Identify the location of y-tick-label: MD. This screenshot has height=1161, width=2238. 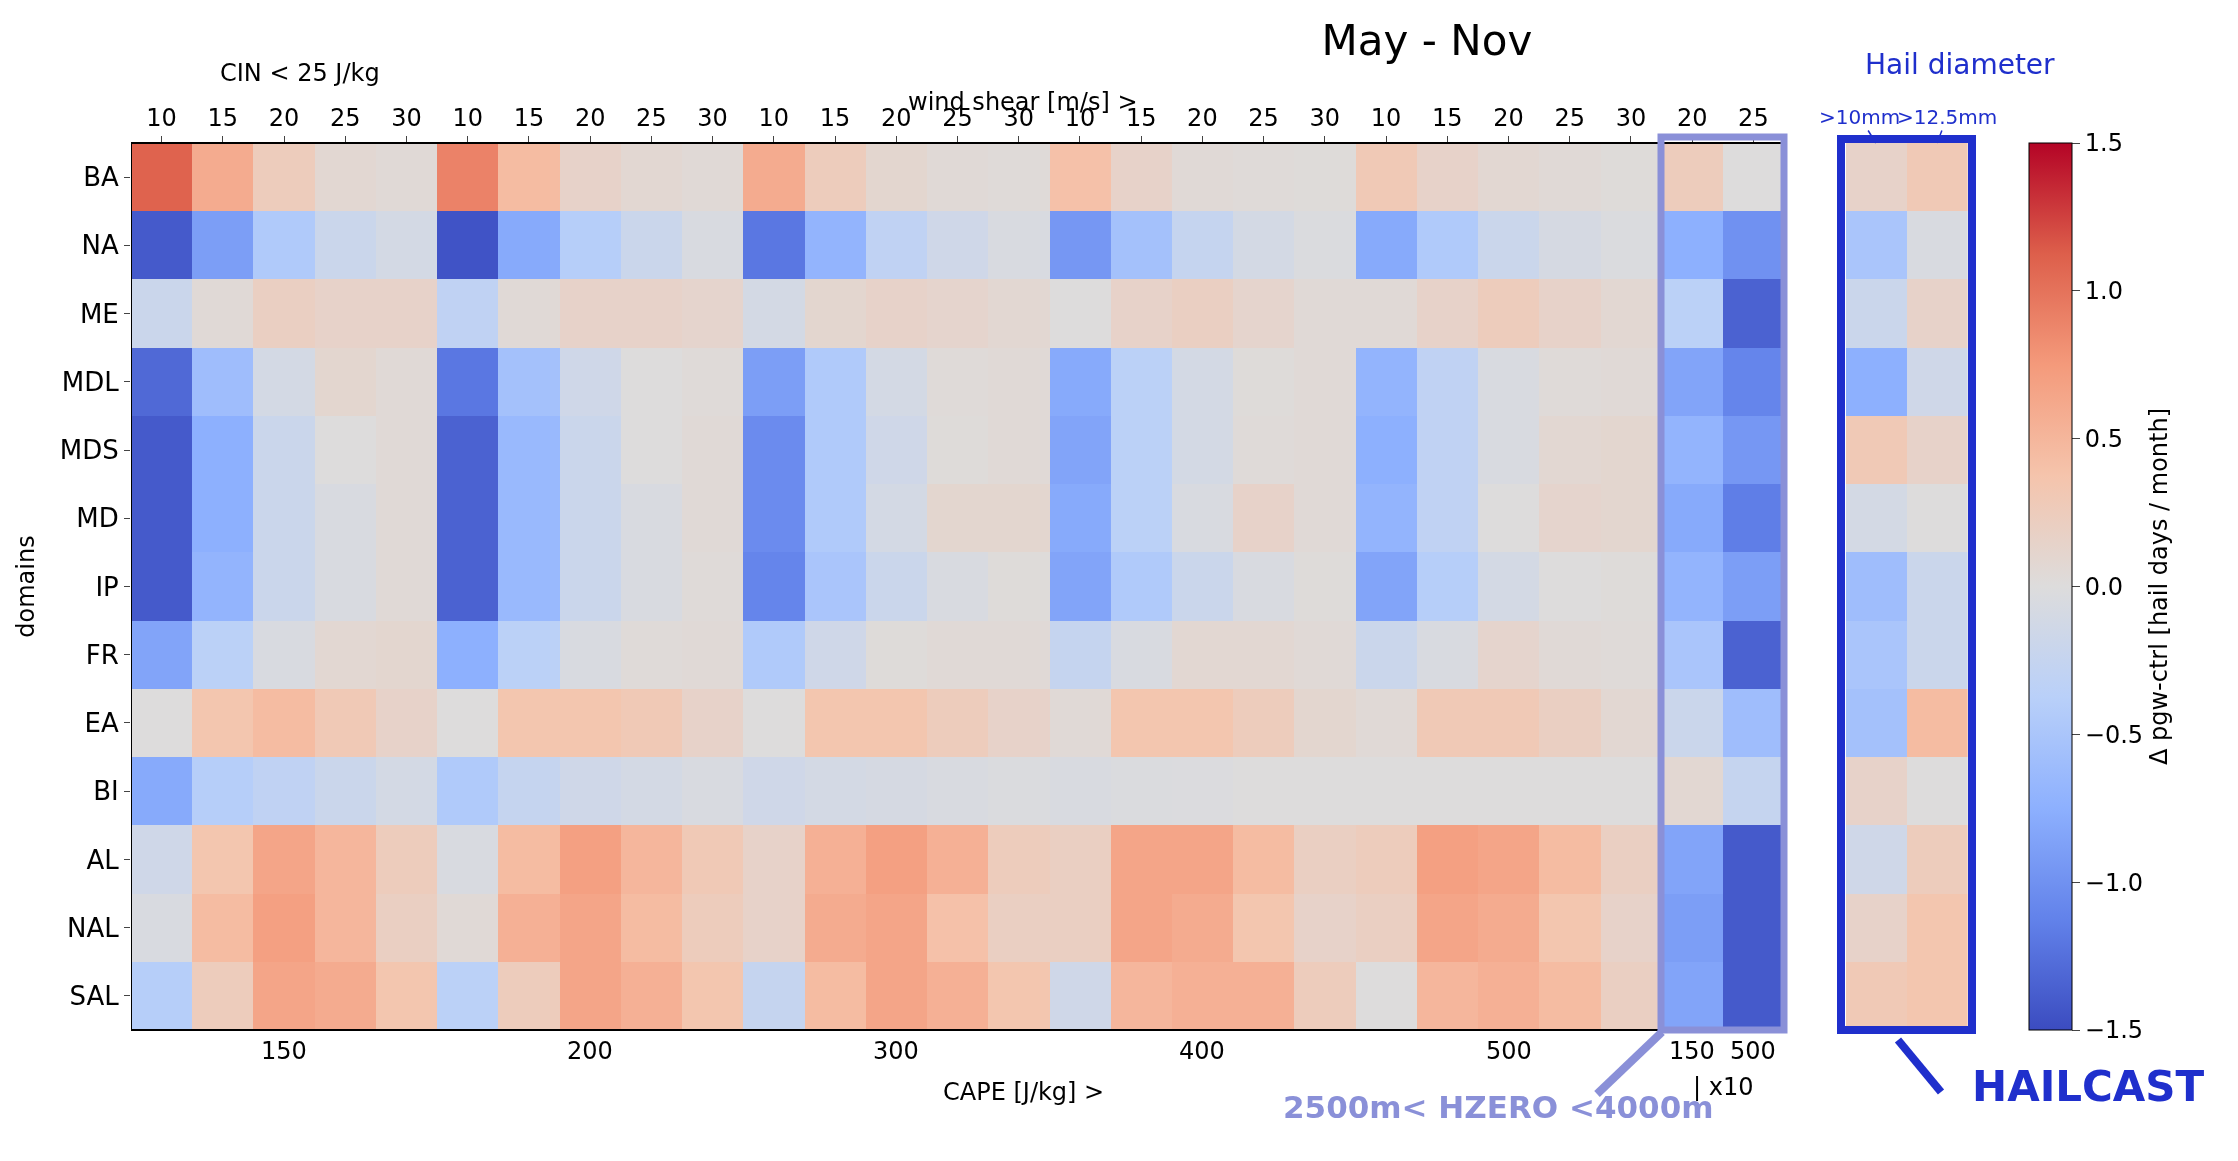
(97, 518).